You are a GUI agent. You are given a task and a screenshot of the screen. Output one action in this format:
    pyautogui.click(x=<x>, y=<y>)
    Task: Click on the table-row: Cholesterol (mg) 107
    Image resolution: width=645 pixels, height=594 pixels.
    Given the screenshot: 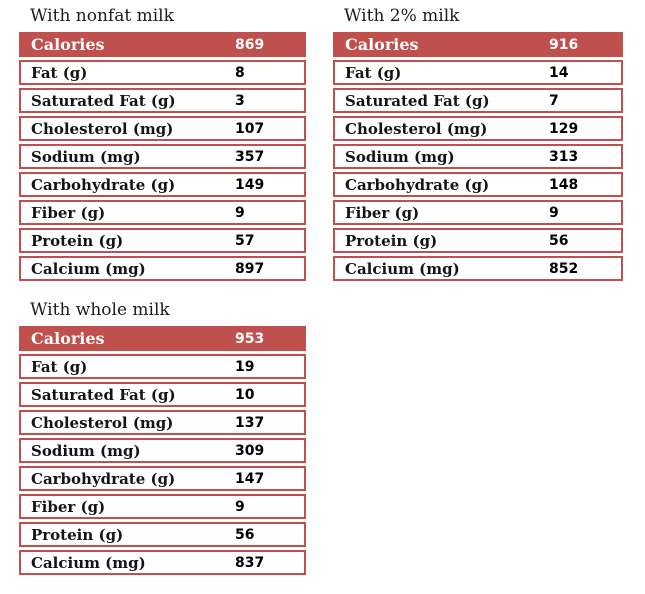 What is the action you would take?
    pyautogui.click(x=162, y=128)
    